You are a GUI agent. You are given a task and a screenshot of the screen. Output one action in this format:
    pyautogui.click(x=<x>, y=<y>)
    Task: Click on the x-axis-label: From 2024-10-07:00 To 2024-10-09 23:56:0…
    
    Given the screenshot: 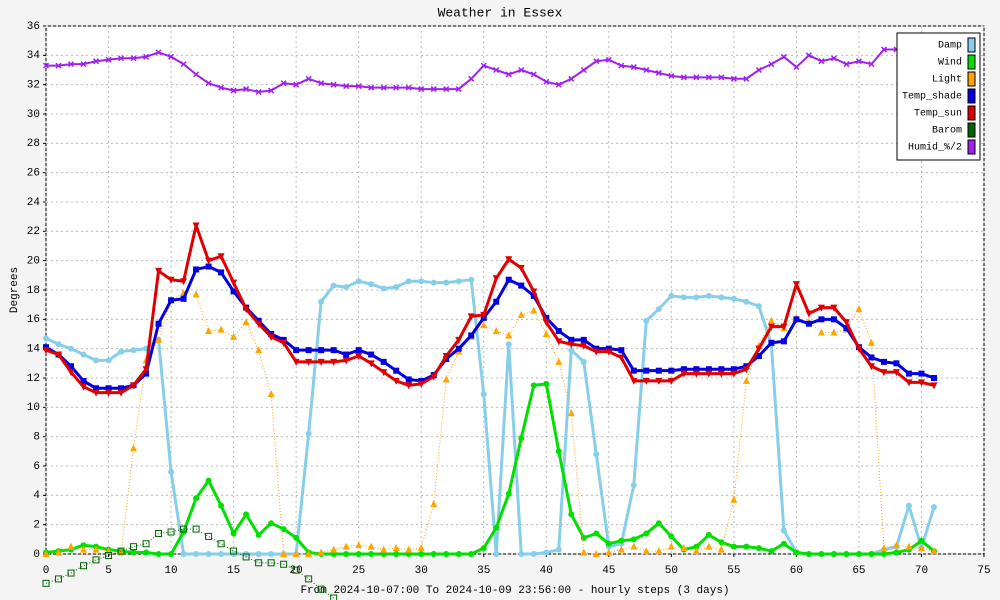 What is the action you would take?
    pyautogui.click(x=514, y=591)
    